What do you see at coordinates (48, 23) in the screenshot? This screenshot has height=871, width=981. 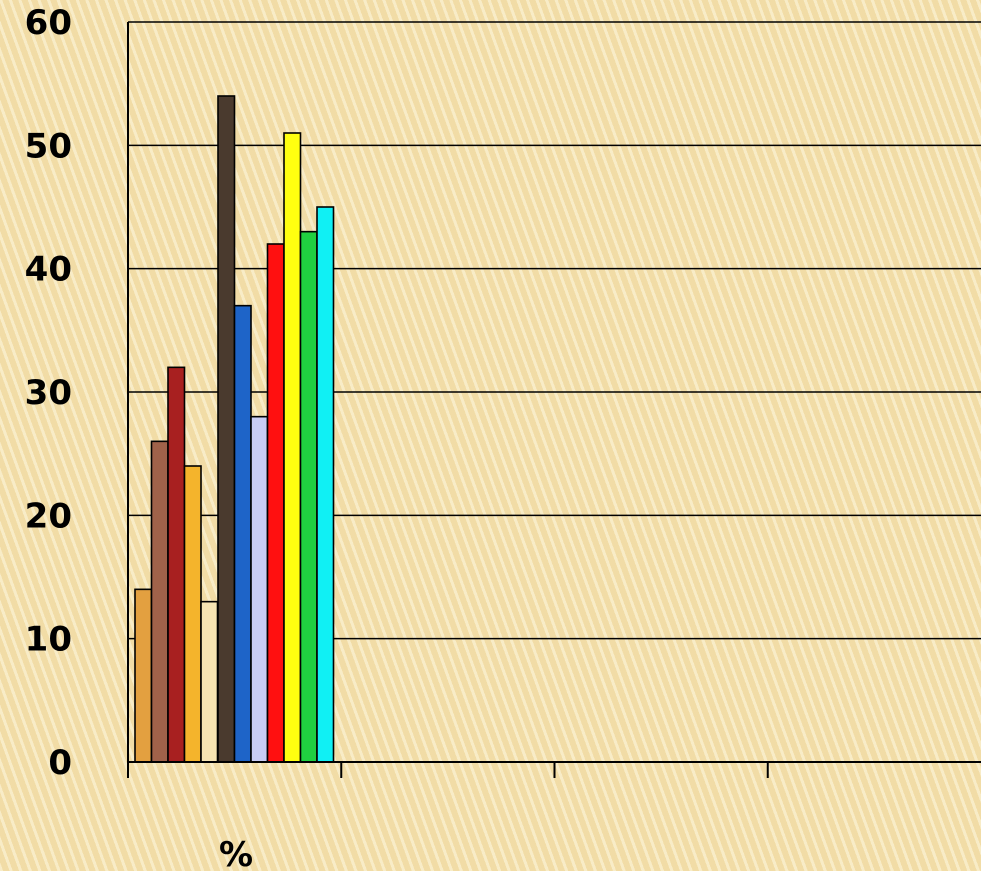 I see `y-tick-label: 60` at bounding box center [48, 23].